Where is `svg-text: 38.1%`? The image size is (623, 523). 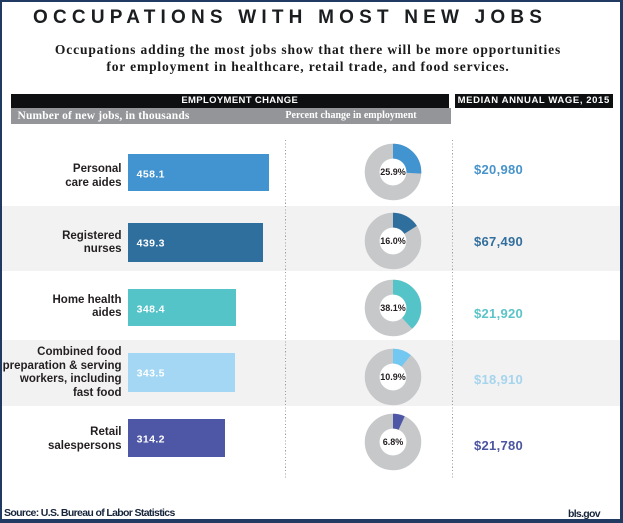 svg-text: 38.1% is located at coordinates (393, 308).